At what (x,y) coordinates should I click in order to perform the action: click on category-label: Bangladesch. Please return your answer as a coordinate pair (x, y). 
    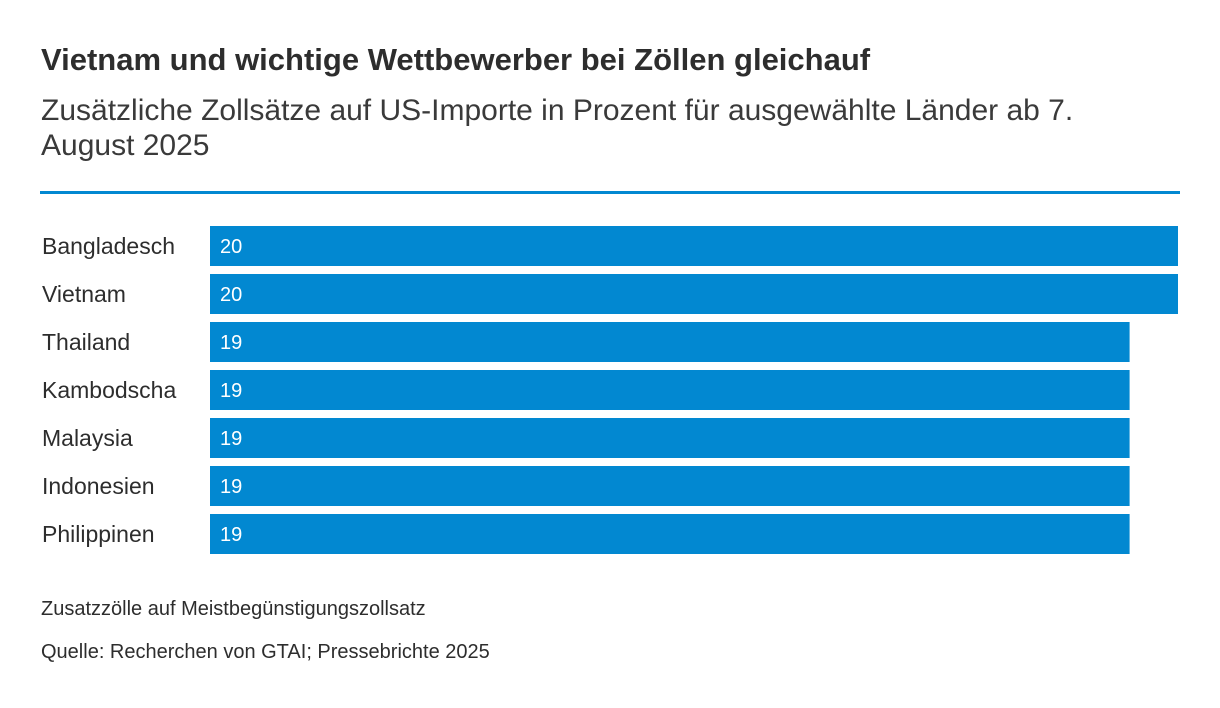
    Looking at the image, I should click on (108, 246).